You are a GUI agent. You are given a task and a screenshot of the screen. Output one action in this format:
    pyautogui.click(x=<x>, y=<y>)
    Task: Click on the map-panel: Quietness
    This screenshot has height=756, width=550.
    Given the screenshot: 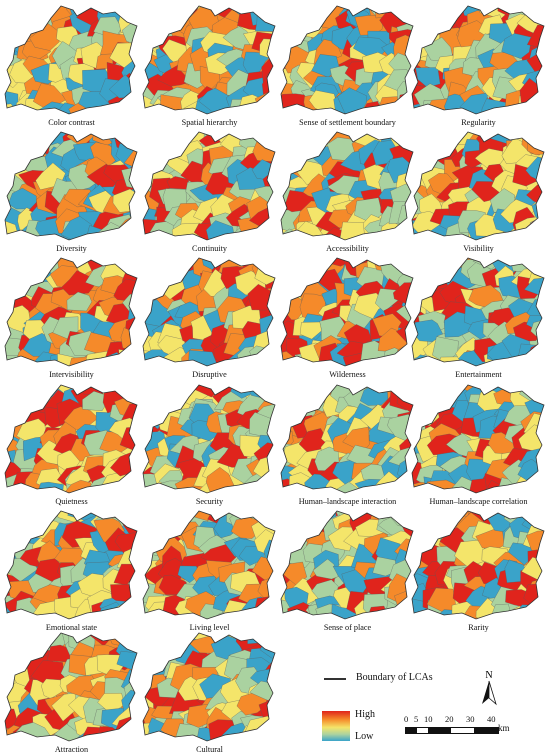 What is the action you would take?
    pyautogui.click(x=71, y=445)
    